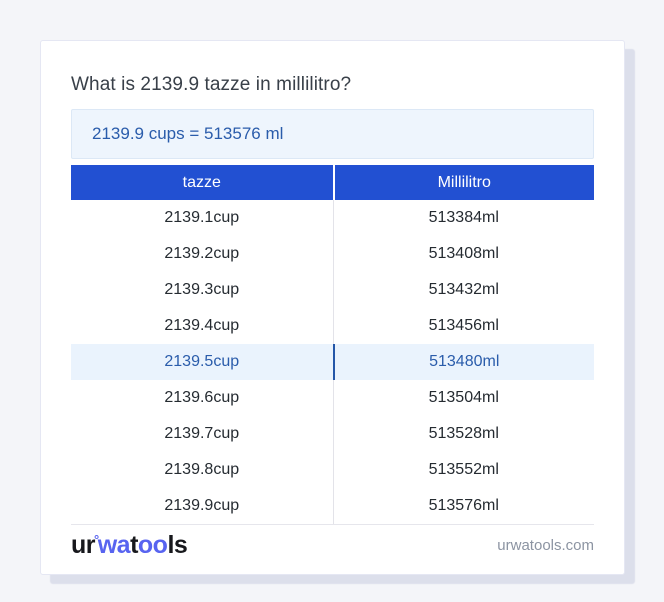  Describe the element at coordinates (202, 253) in the screenshot. I see `cups-cell: 2139.2cup` at that location.